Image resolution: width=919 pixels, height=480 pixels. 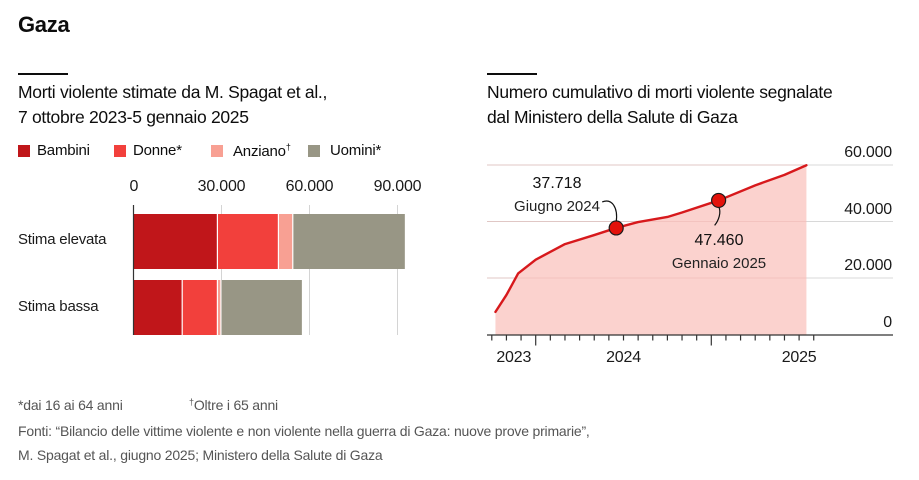 What do you see at coordinates (719, 200) in the screenshot?
I see `annotation-dot-january-2025` at bounding box center [719, 200].